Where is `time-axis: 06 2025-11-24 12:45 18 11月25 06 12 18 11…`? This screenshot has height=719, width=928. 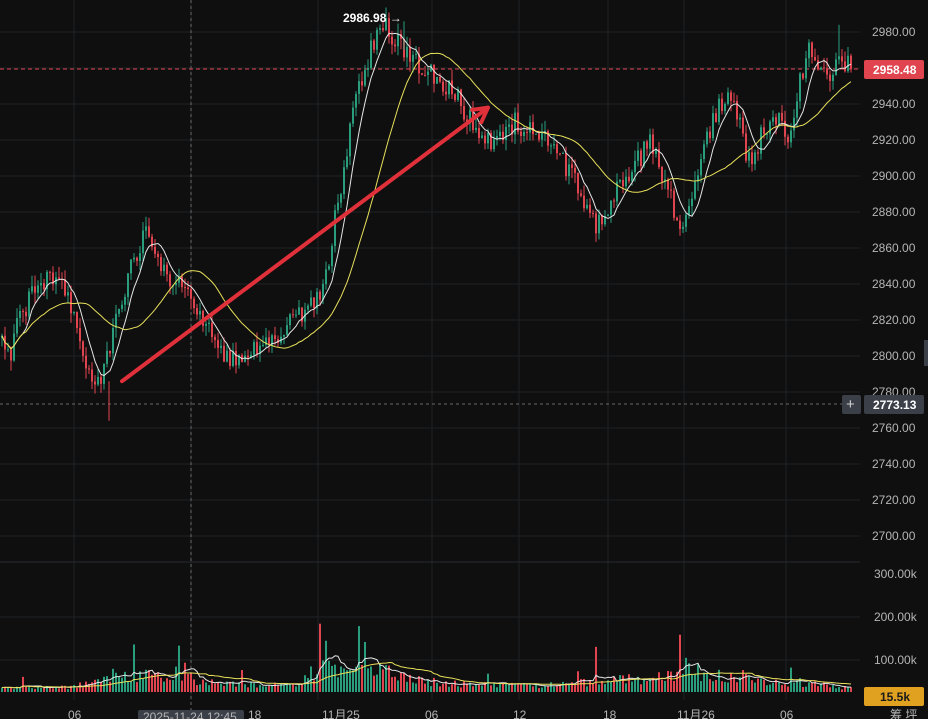 time-axis: 06 2025-11-24 12:45 18 11月25 06 12 18 11… is located at coordinates (492, 713).